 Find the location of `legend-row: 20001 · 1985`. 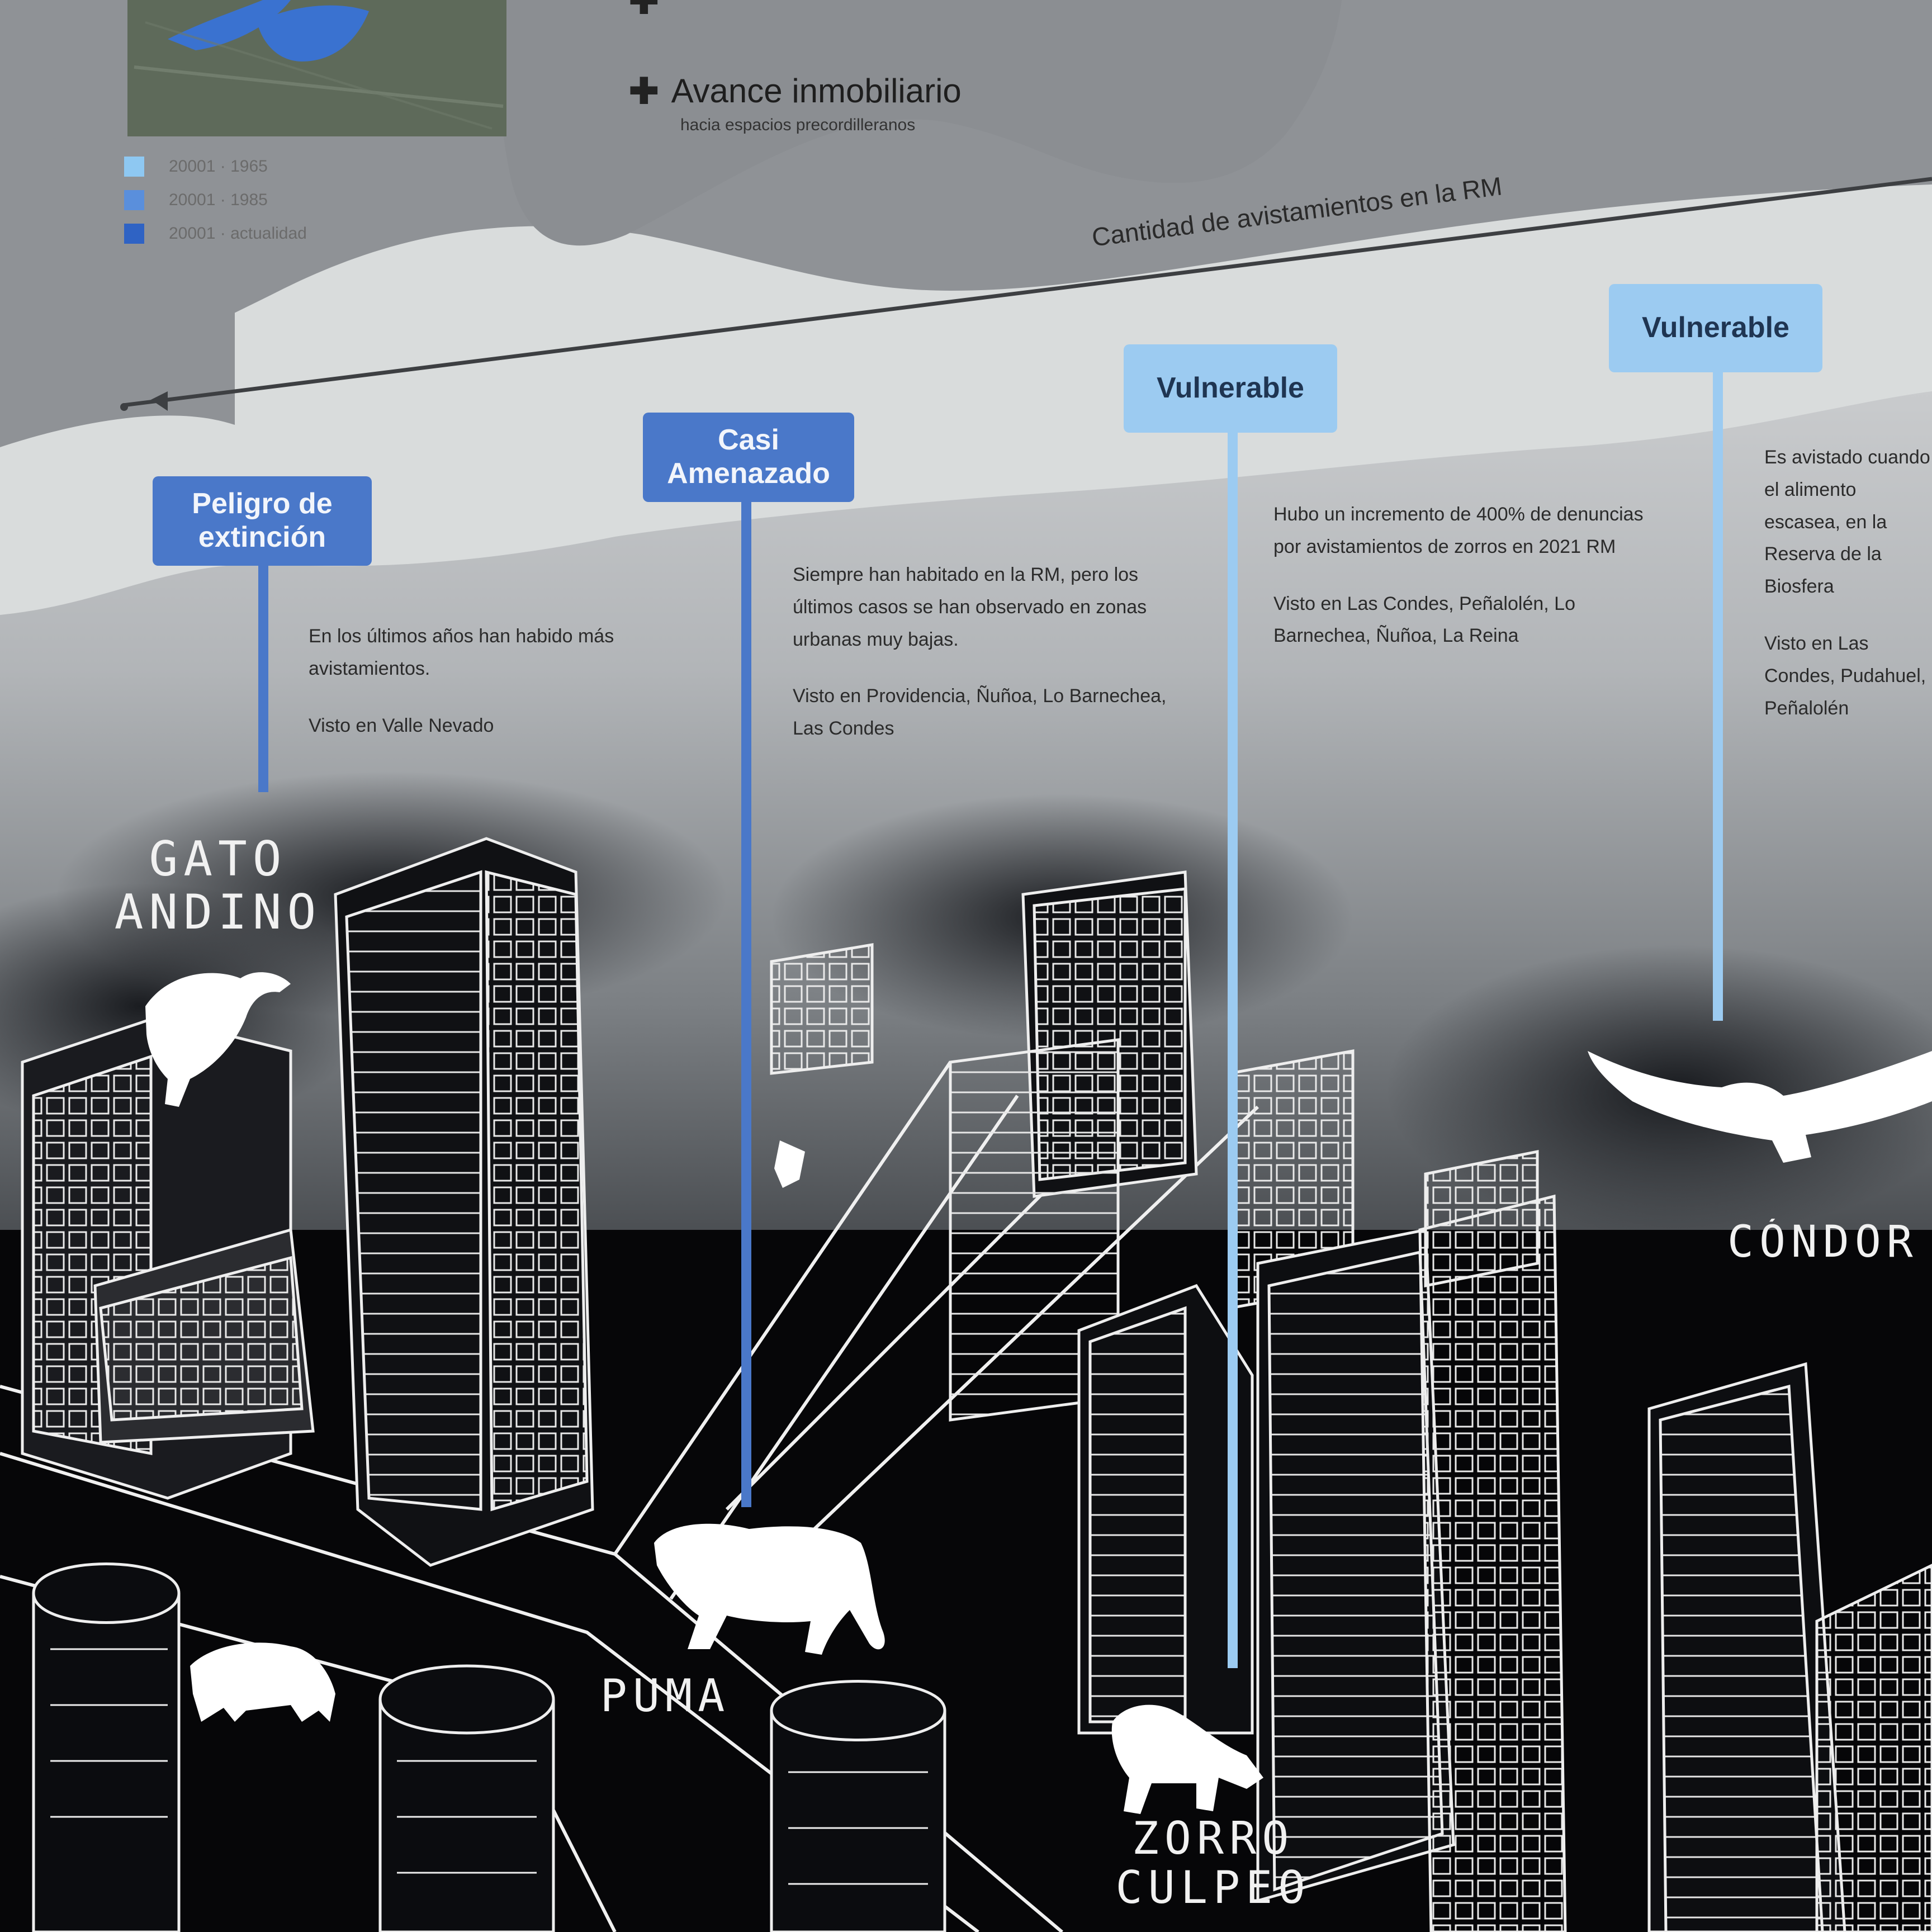

legend-row: 20001 · 1985 is located at coordinates (196, 200).